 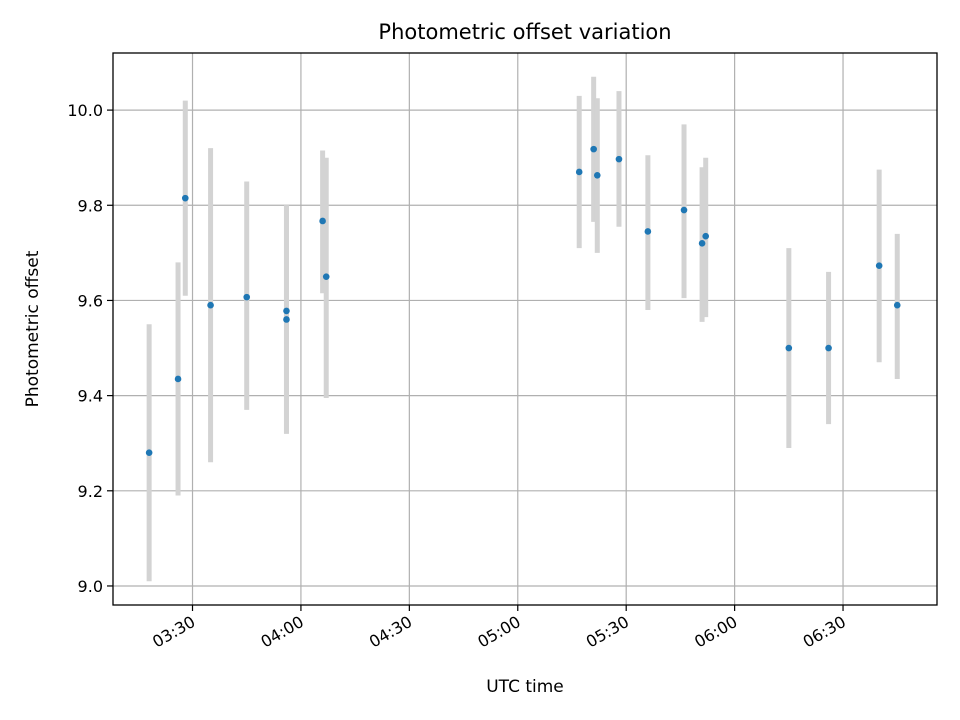 What do you see at coordinates (90, 300) in the screenshot?
I see `y-tick-label: 9.6` at bounding box center [90, 300].